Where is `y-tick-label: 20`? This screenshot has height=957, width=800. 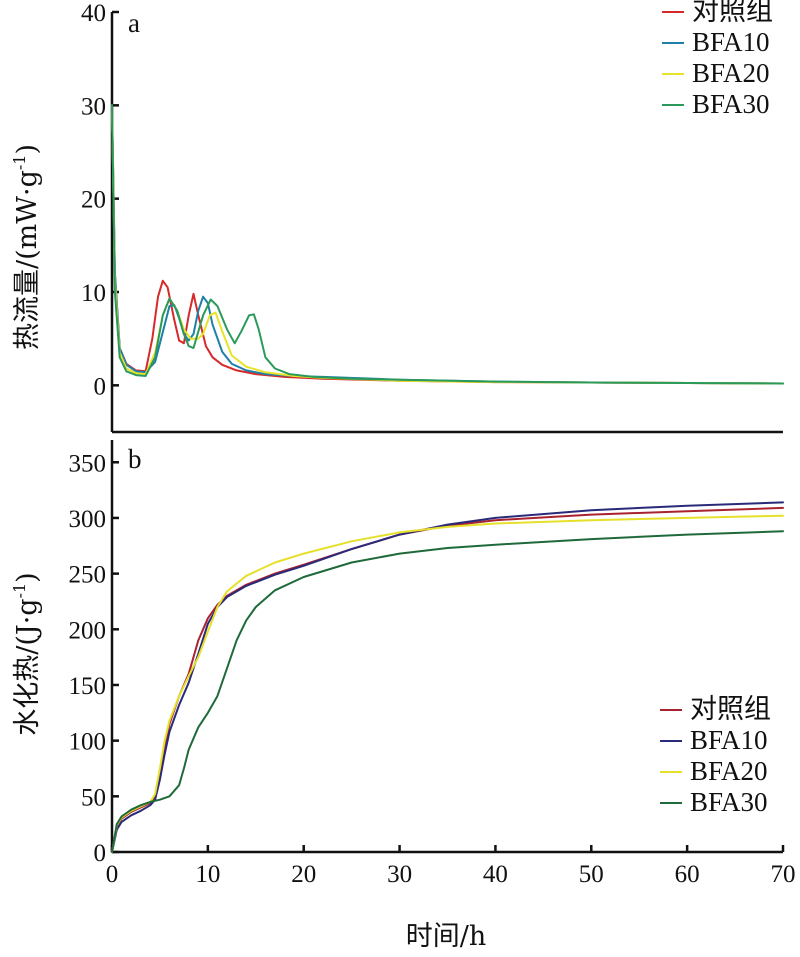 y-tick-label: 20 is located at coordinates (93, 200).